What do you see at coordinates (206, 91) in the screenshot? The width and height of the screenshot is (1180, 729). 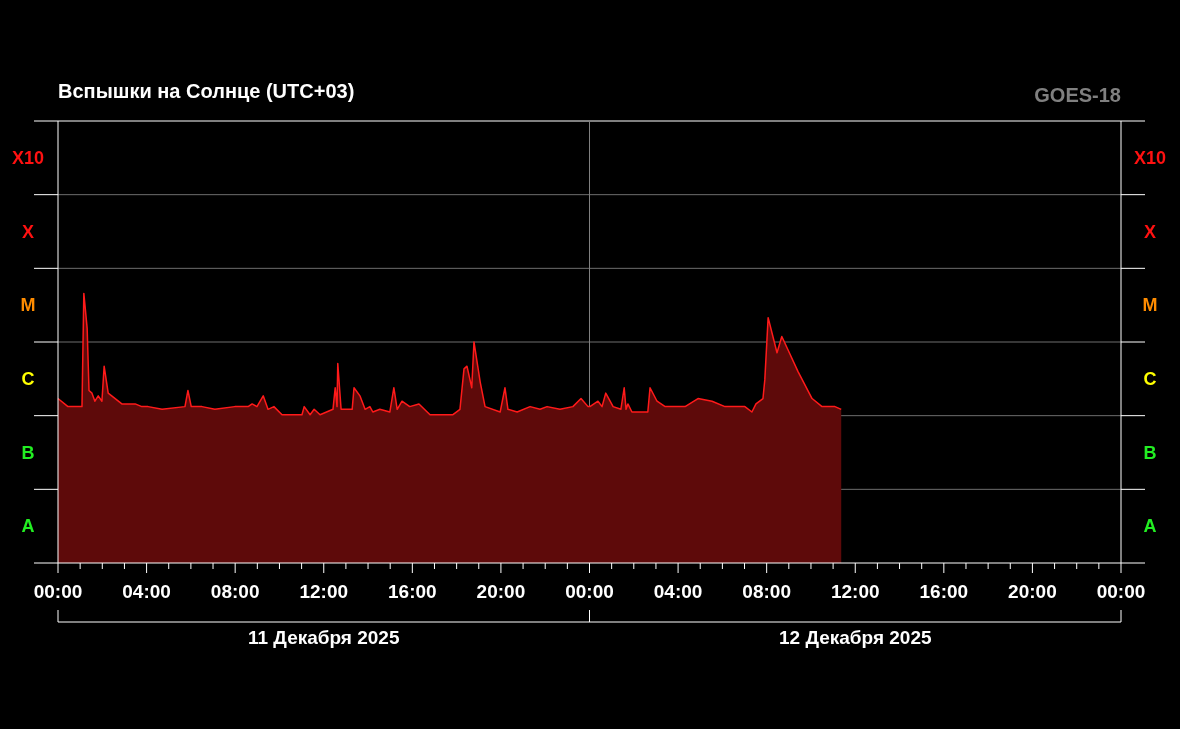 I see `chart-title: Вспышки на Солнце (UTC+03)` at bounding box center [206, 91].